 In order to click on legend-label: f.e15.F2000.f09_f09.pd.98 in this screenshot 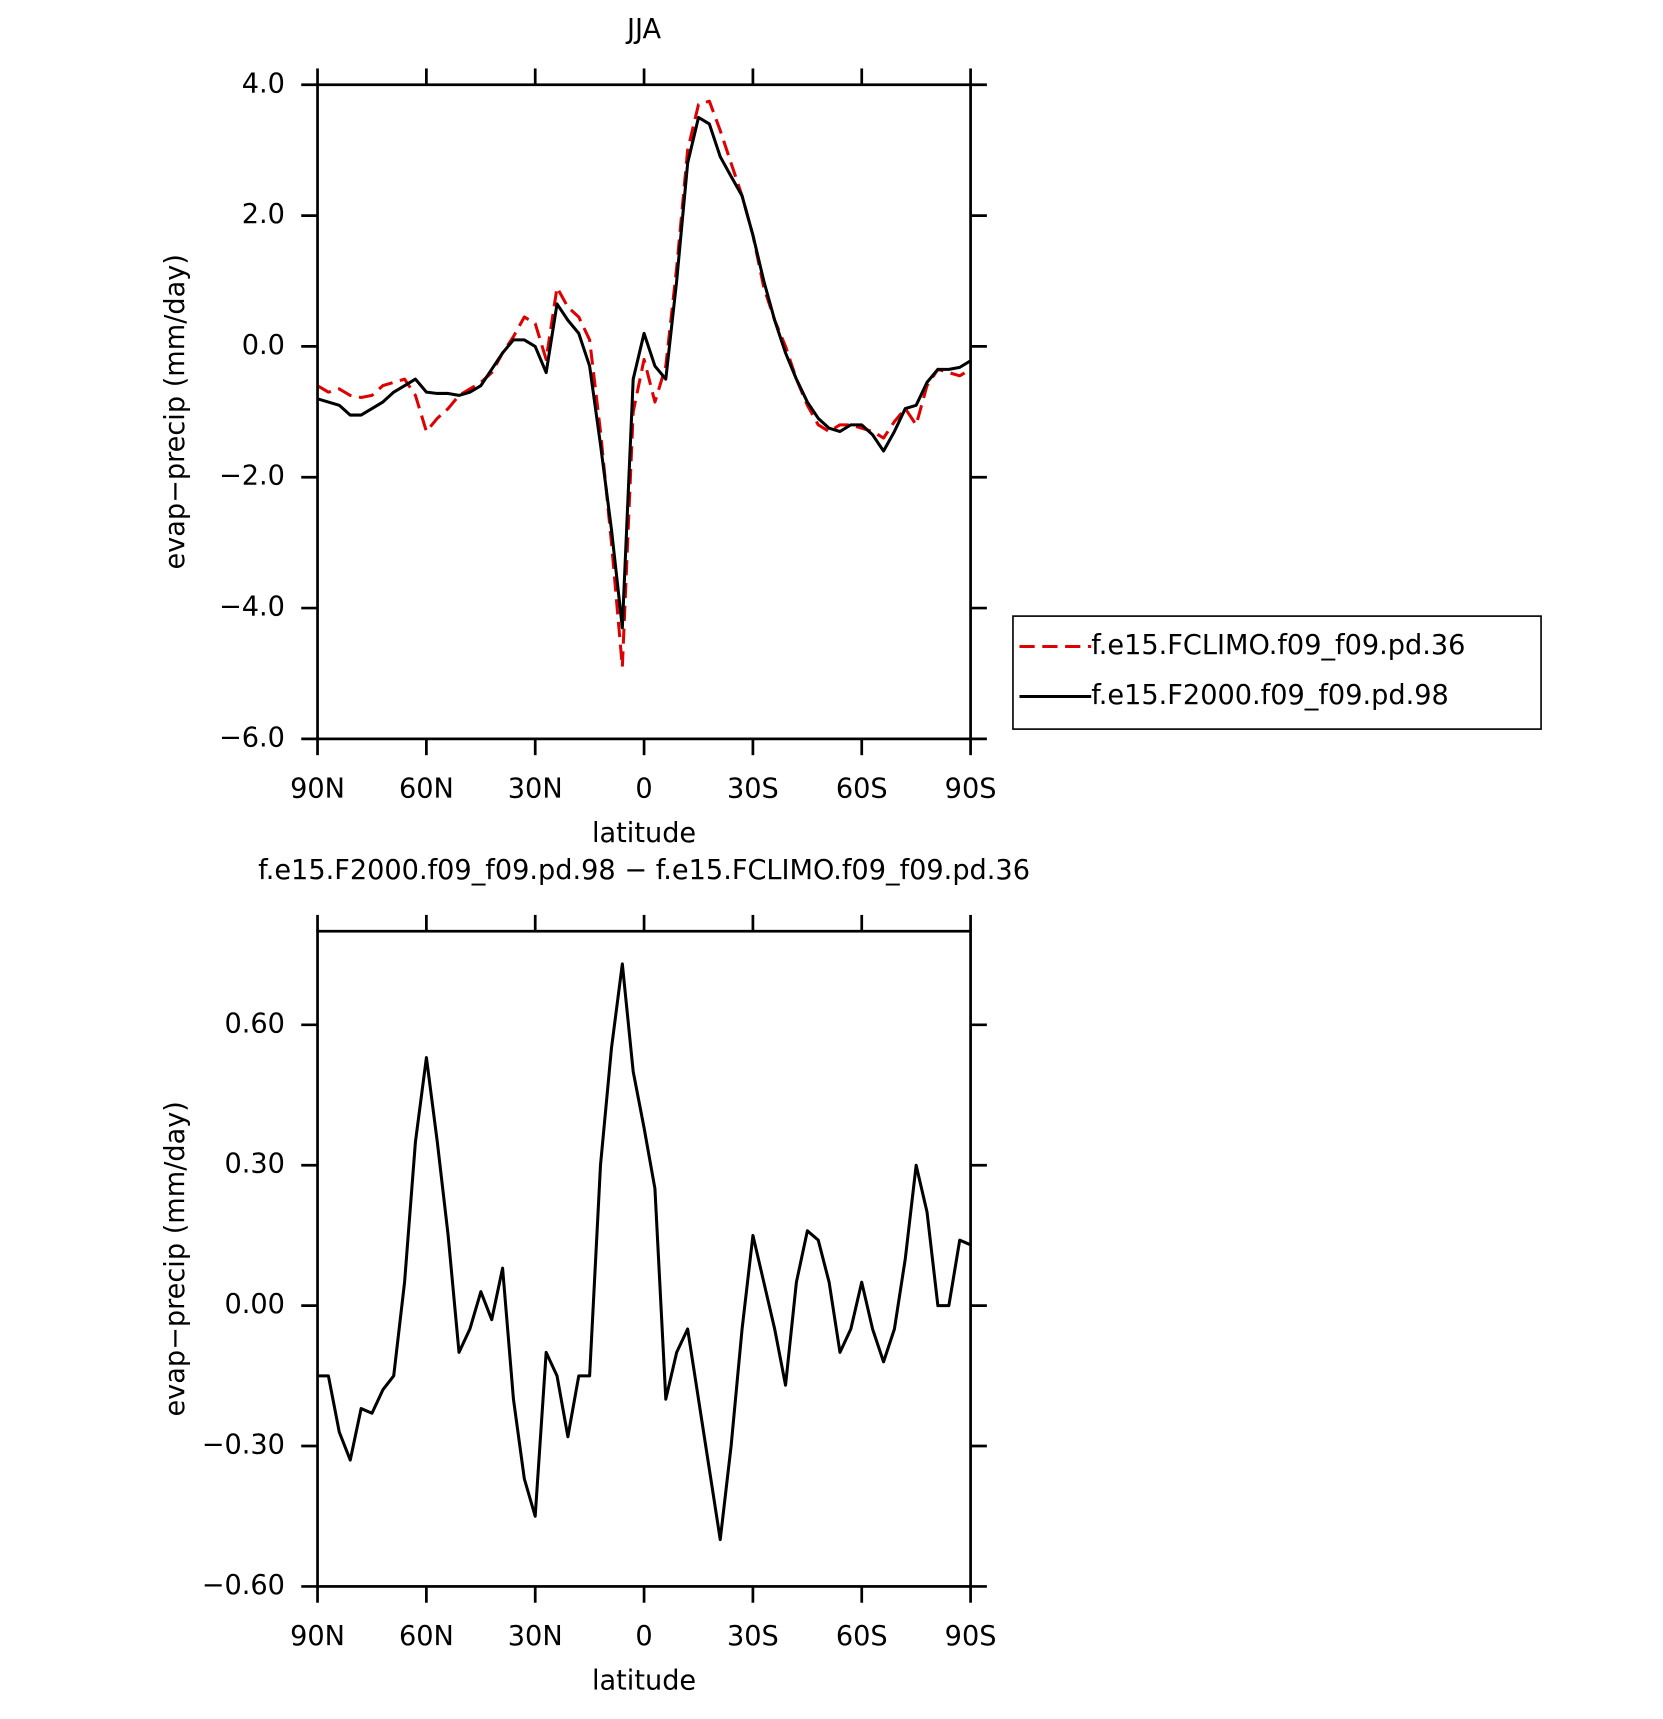, I will do `click(1270, 695)`.